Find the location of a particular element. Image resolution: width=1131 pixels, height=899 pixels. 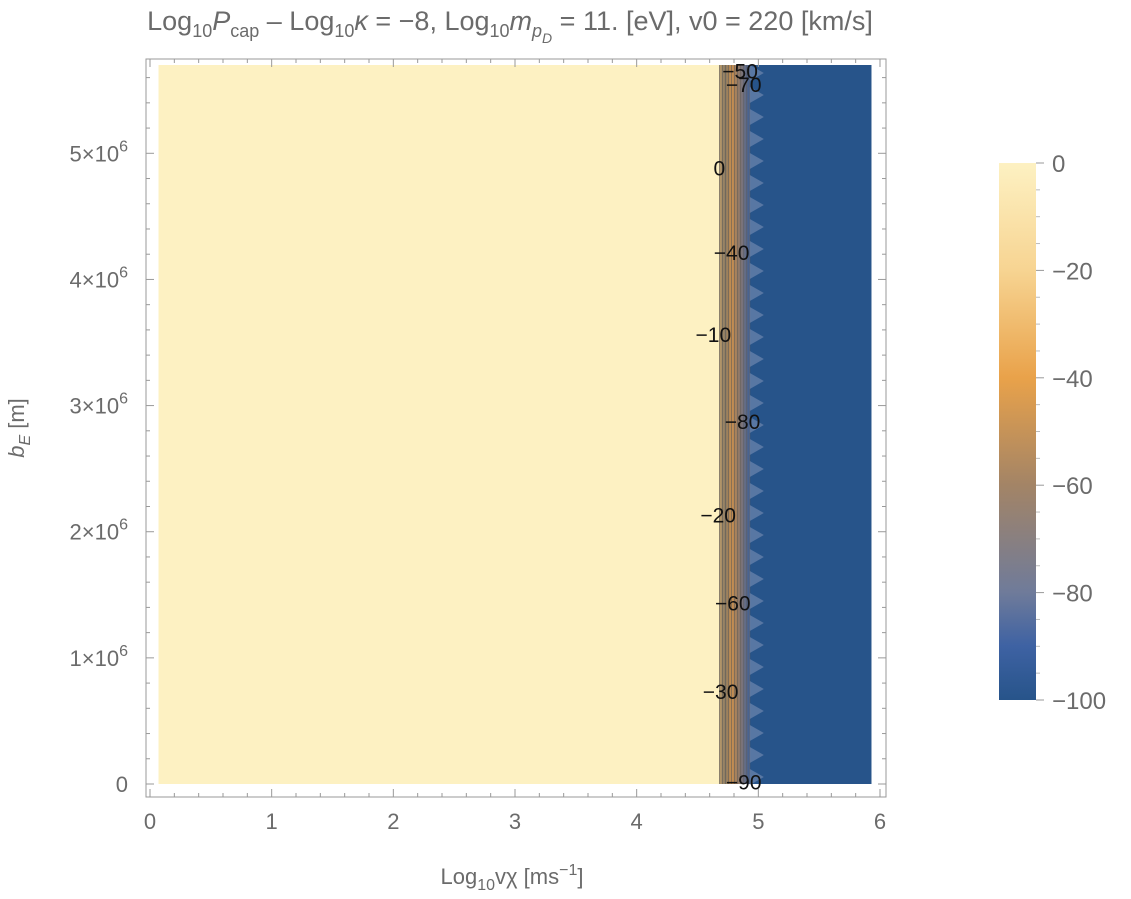

colorbar-ticks: 0 −20 −40 −60 −80 −100 is located at coordinates (1071, 433).